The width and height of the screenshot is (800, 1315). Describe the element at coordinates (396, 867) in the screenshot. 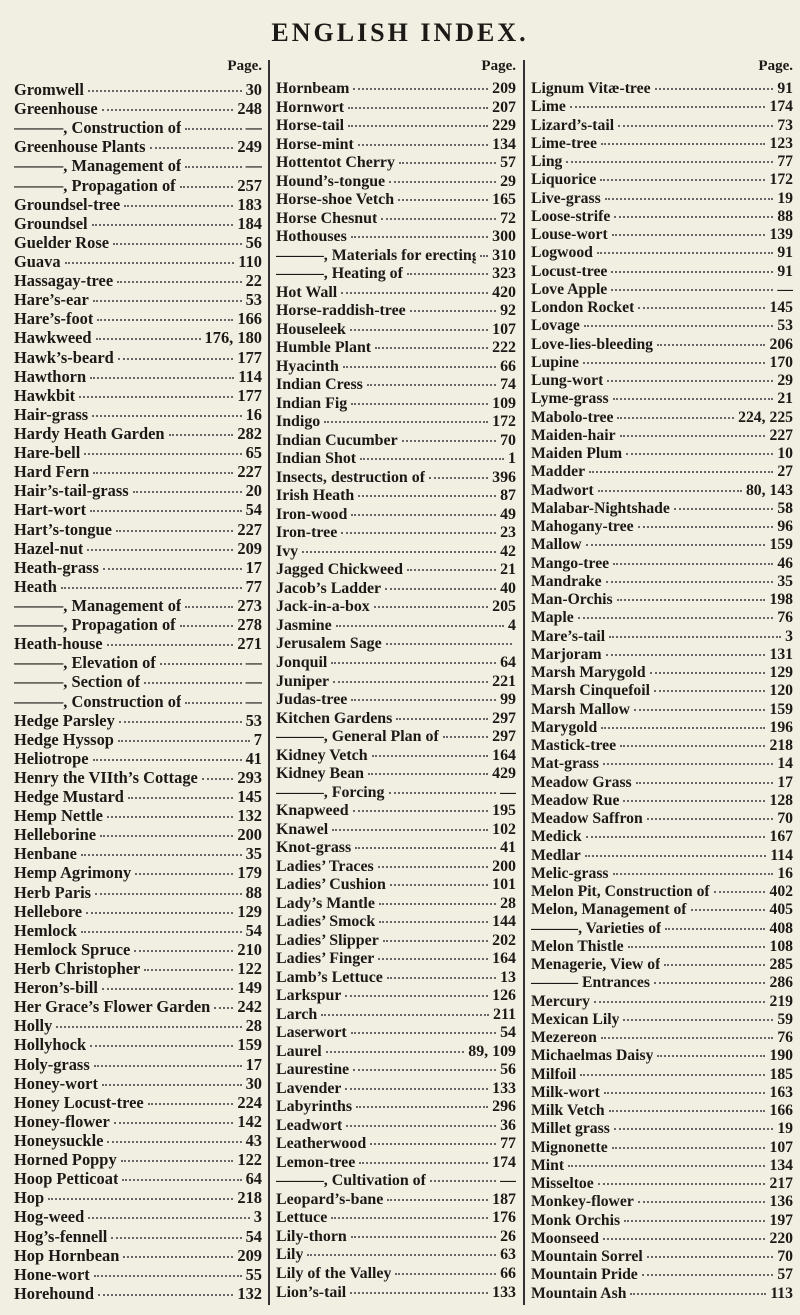

I see `index-entry: Ladies’ Traces 200` at that location.